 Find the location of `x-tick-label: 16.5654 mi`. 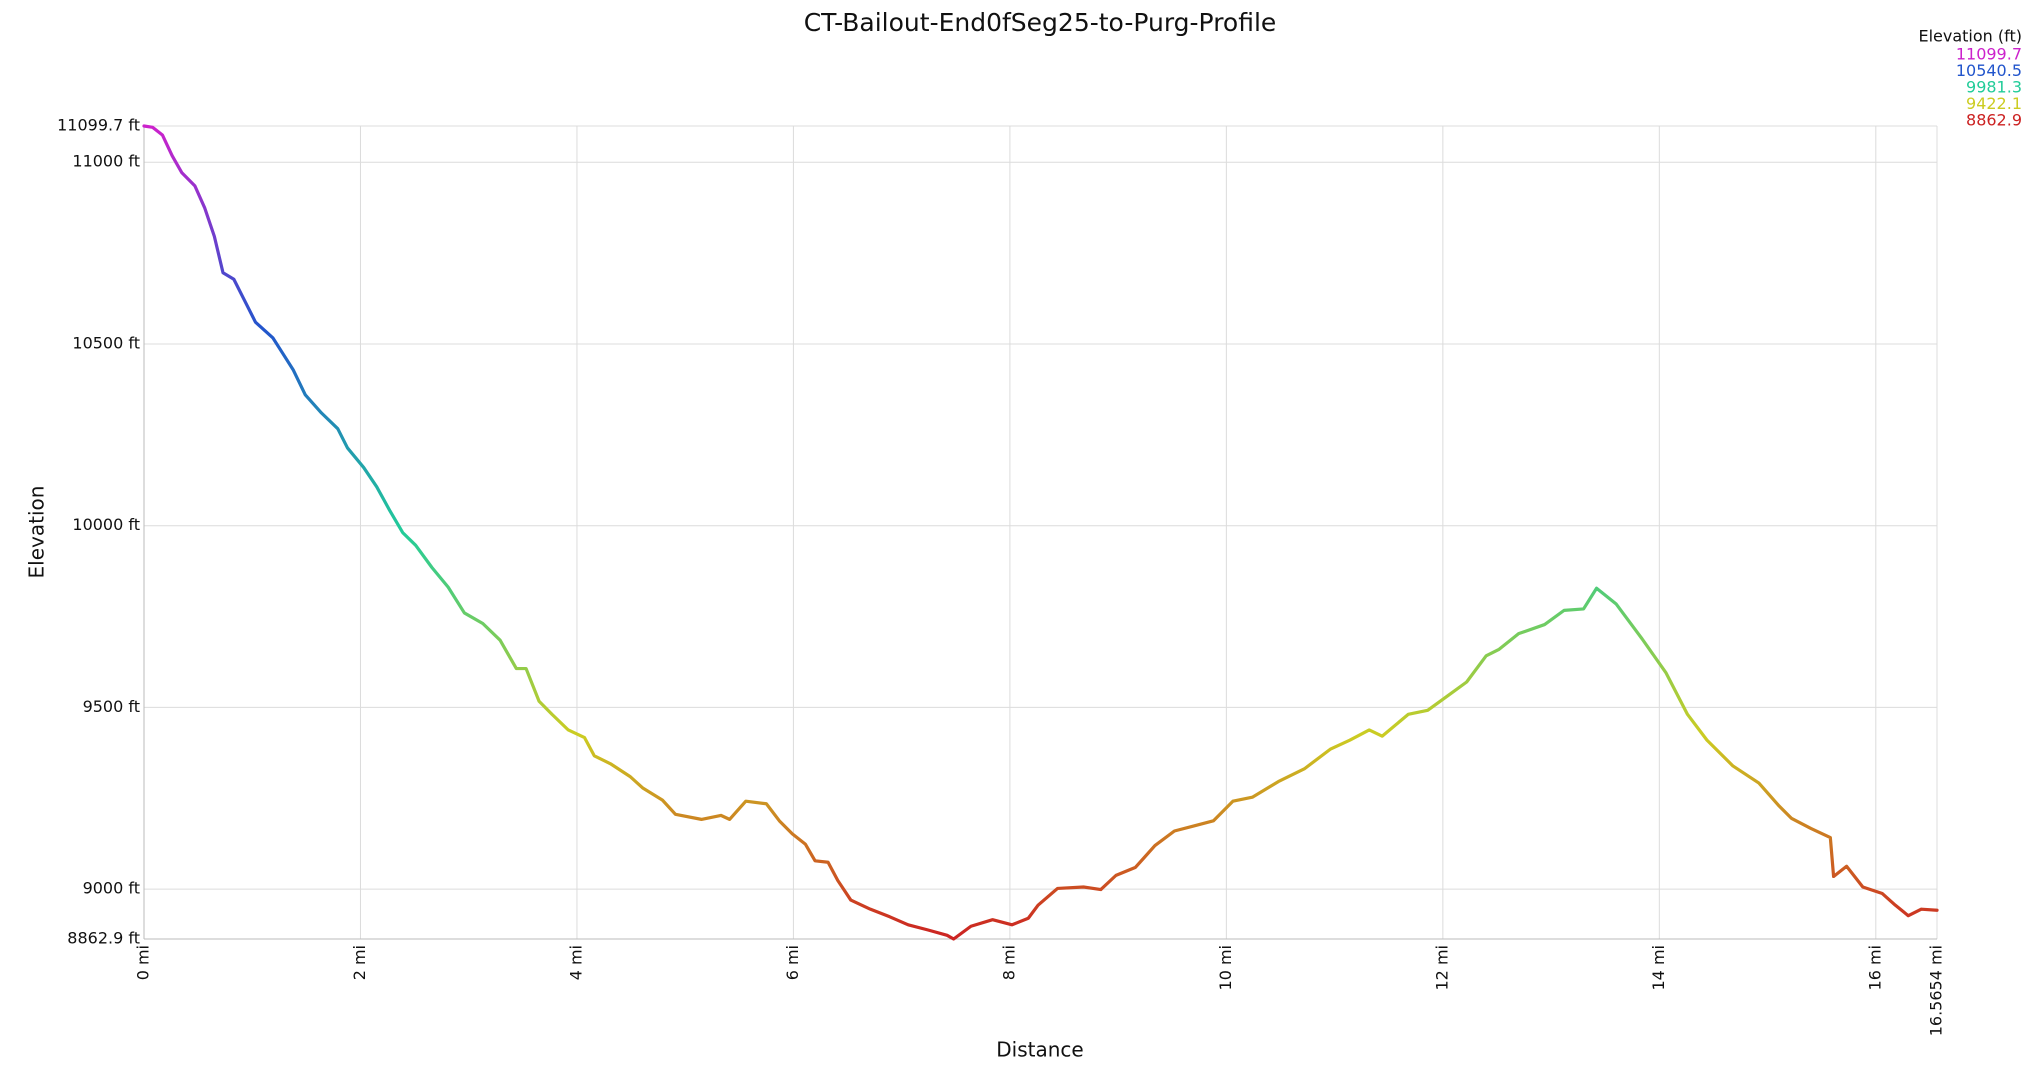

x-tick-label: 16.5654 mi is located at coordinates (1936, 990).